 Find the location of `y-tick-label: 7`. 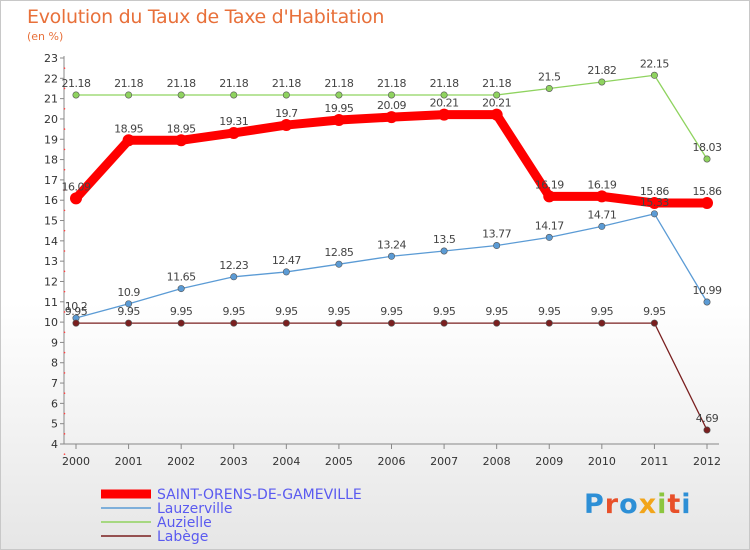

y-tick-label: 7 is located at coordinates (54, 383).